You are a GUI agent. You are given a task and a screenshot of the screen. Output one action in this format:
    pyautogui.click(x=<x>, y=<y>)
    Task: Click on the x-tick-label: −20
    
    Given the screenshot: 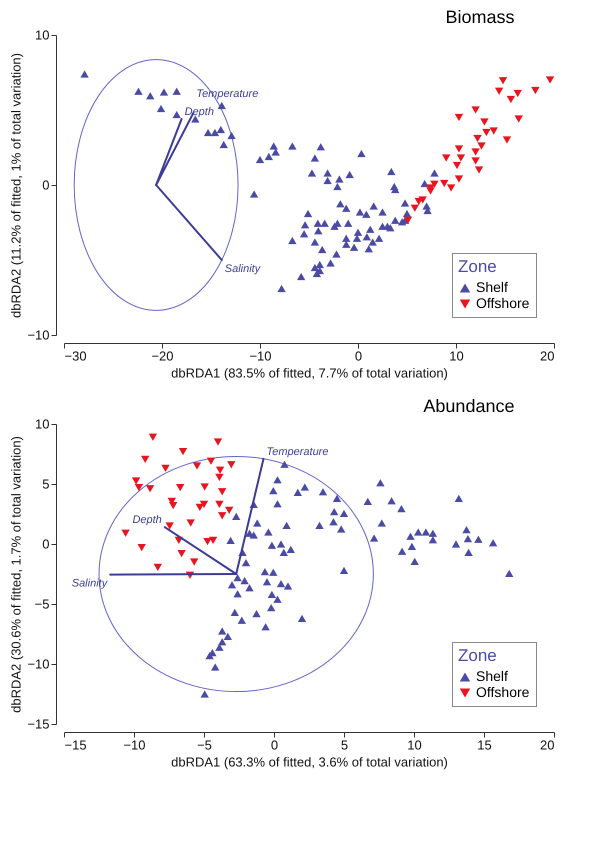 What is the action you would take?
    pyautogui.click(x=162, y=356)
    